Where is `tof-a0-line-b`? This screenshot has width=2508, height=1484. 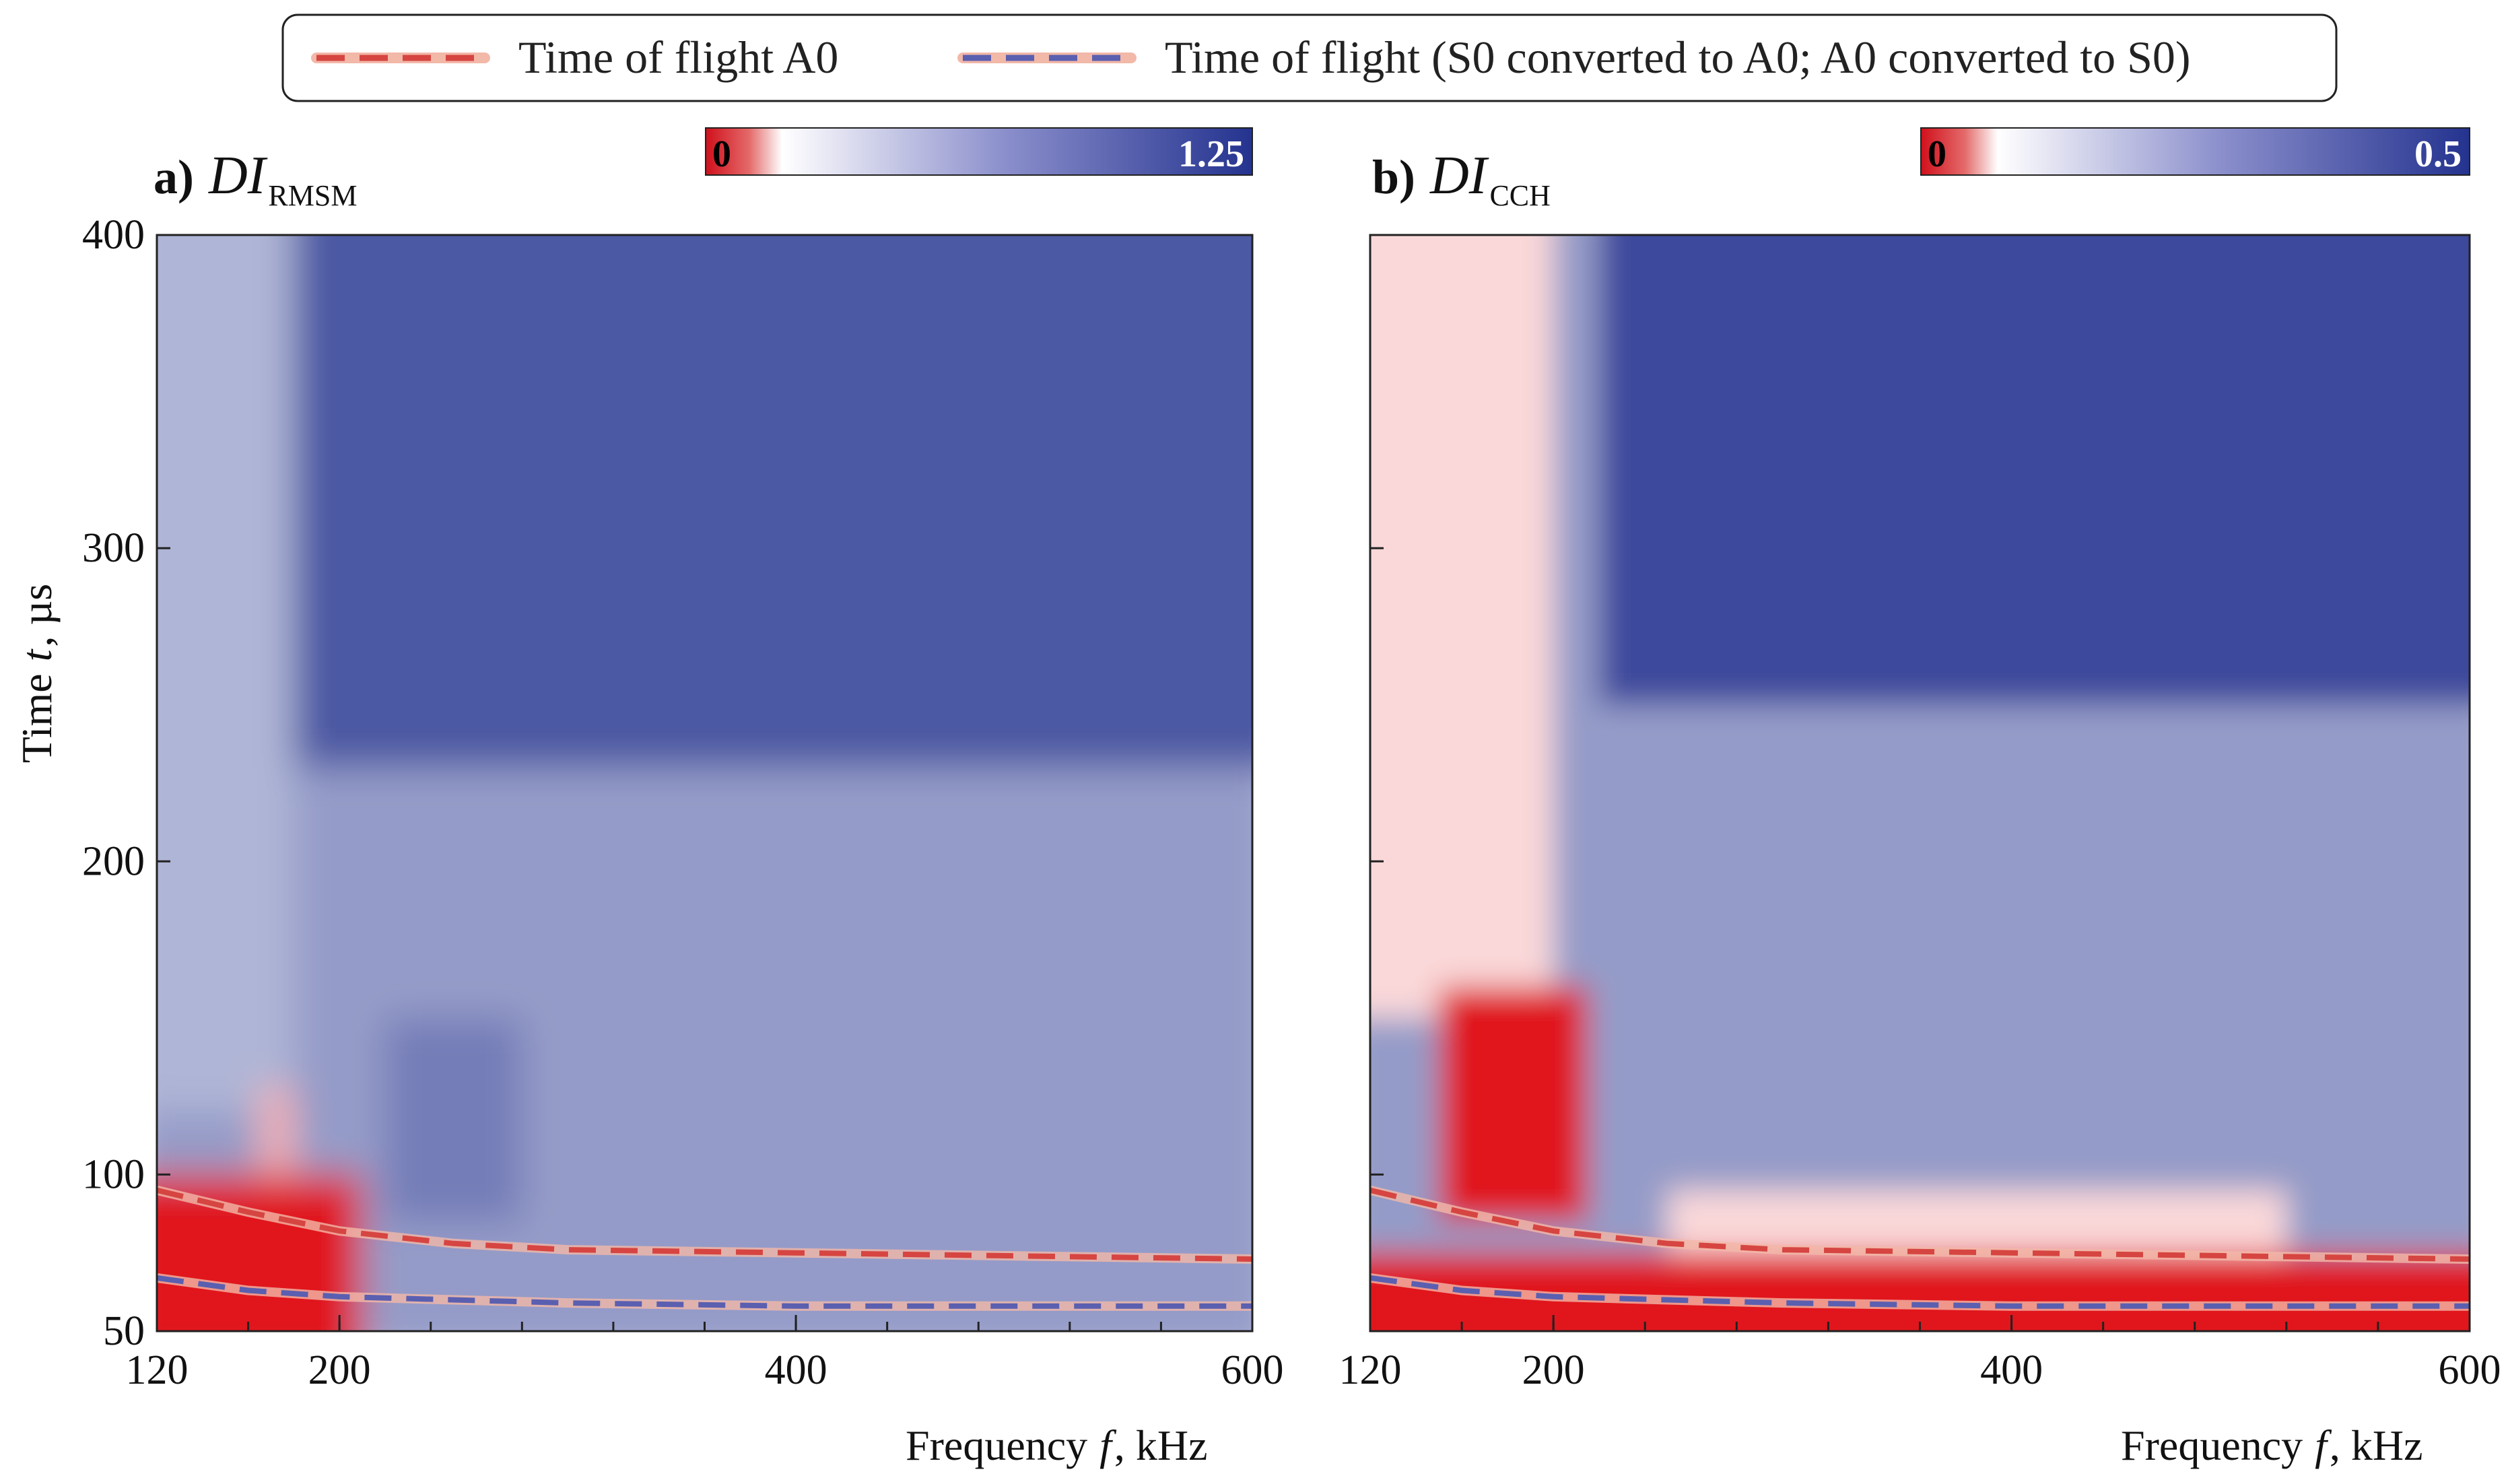
tof-a0-line-b is located at coordinates (1919, 1224).